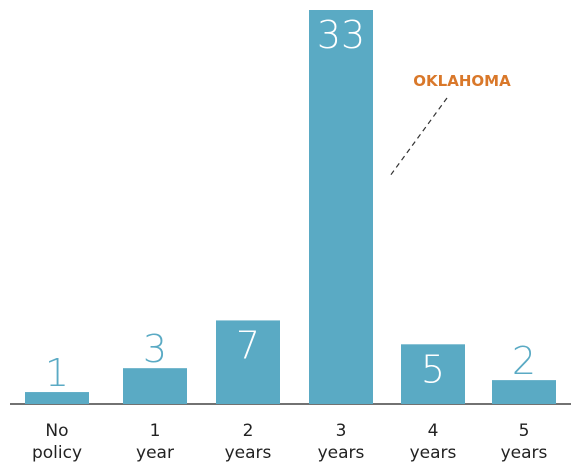  I want to click on x-tick-label: 4 years, so click(433, 442).